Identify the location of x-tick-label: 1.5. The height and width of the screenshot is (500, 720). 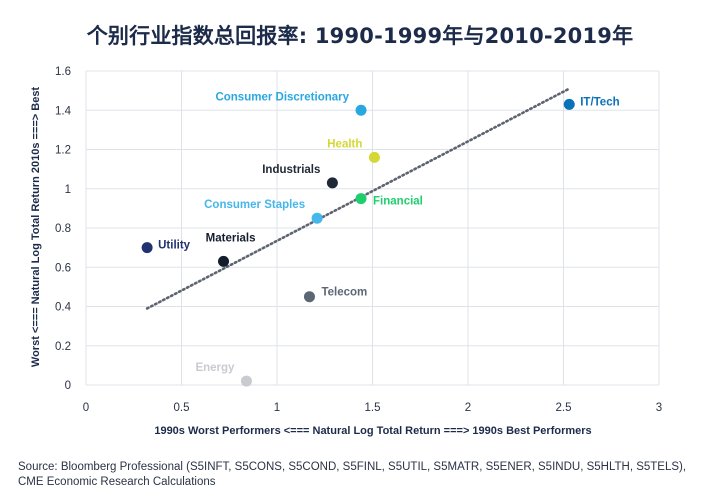
(373, 408).